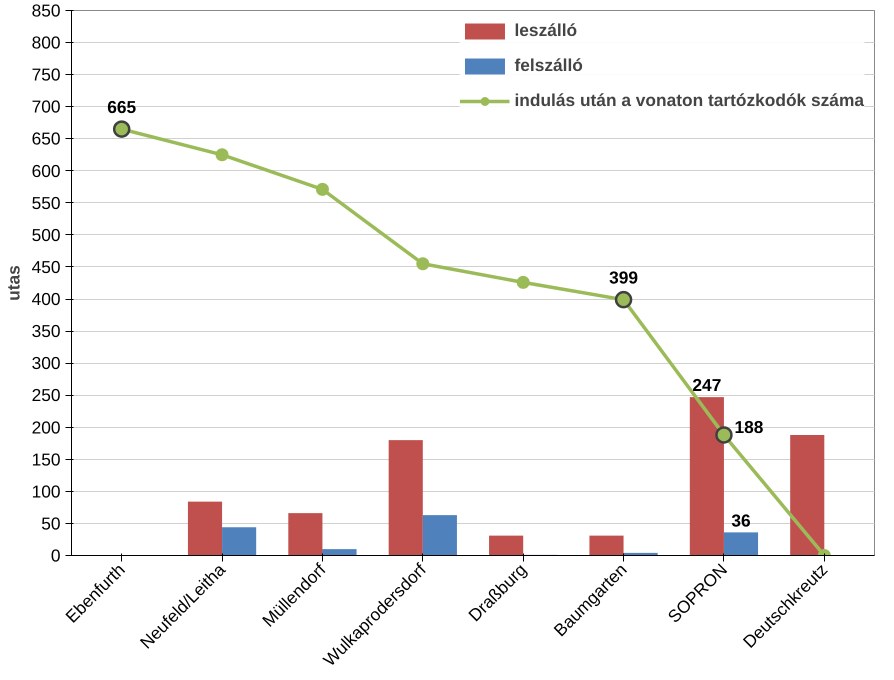 This screenshot has width=894, height=680. What do you see at coordinates (549, 65) in the screenshot?
I see `legend-label: felszálló` at bounding box center [549, 65].